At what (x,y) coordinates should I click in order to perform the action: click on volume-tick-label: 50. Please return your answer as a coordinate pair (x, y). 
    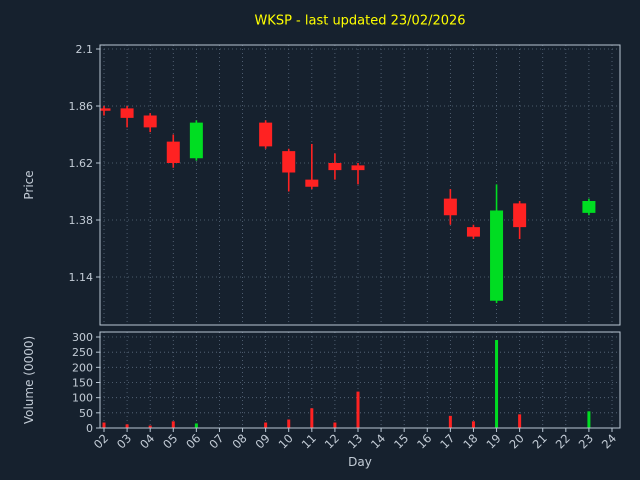
    Looking at the image, I should click on (86, 413).